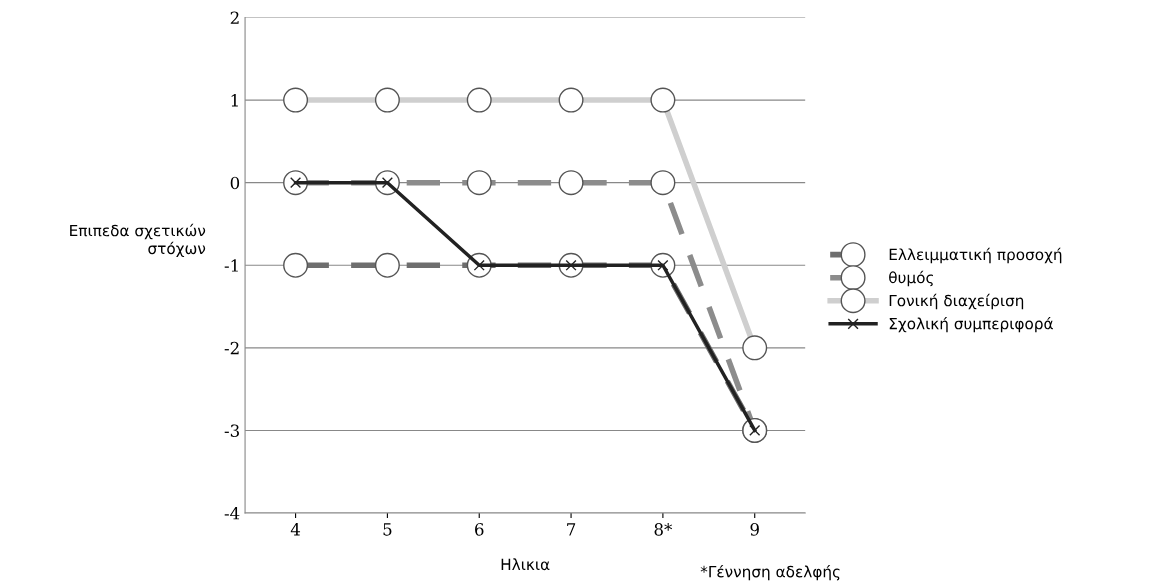 This screenshot has height=583, width=1167. I want to click on y-tick-label: -1, so click(231, 265).